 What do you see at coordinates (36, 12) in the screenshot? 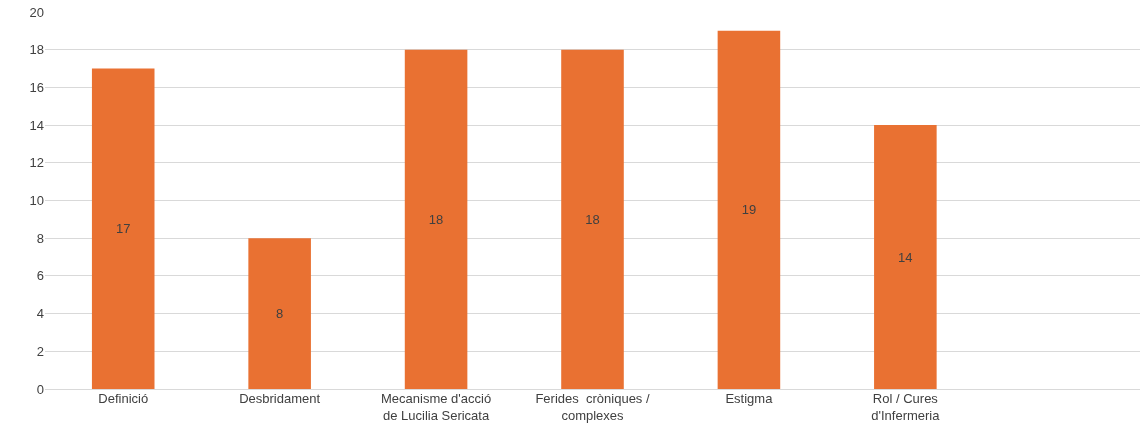
I see `y-tick-label: 20` at bounding box center [36, 12].